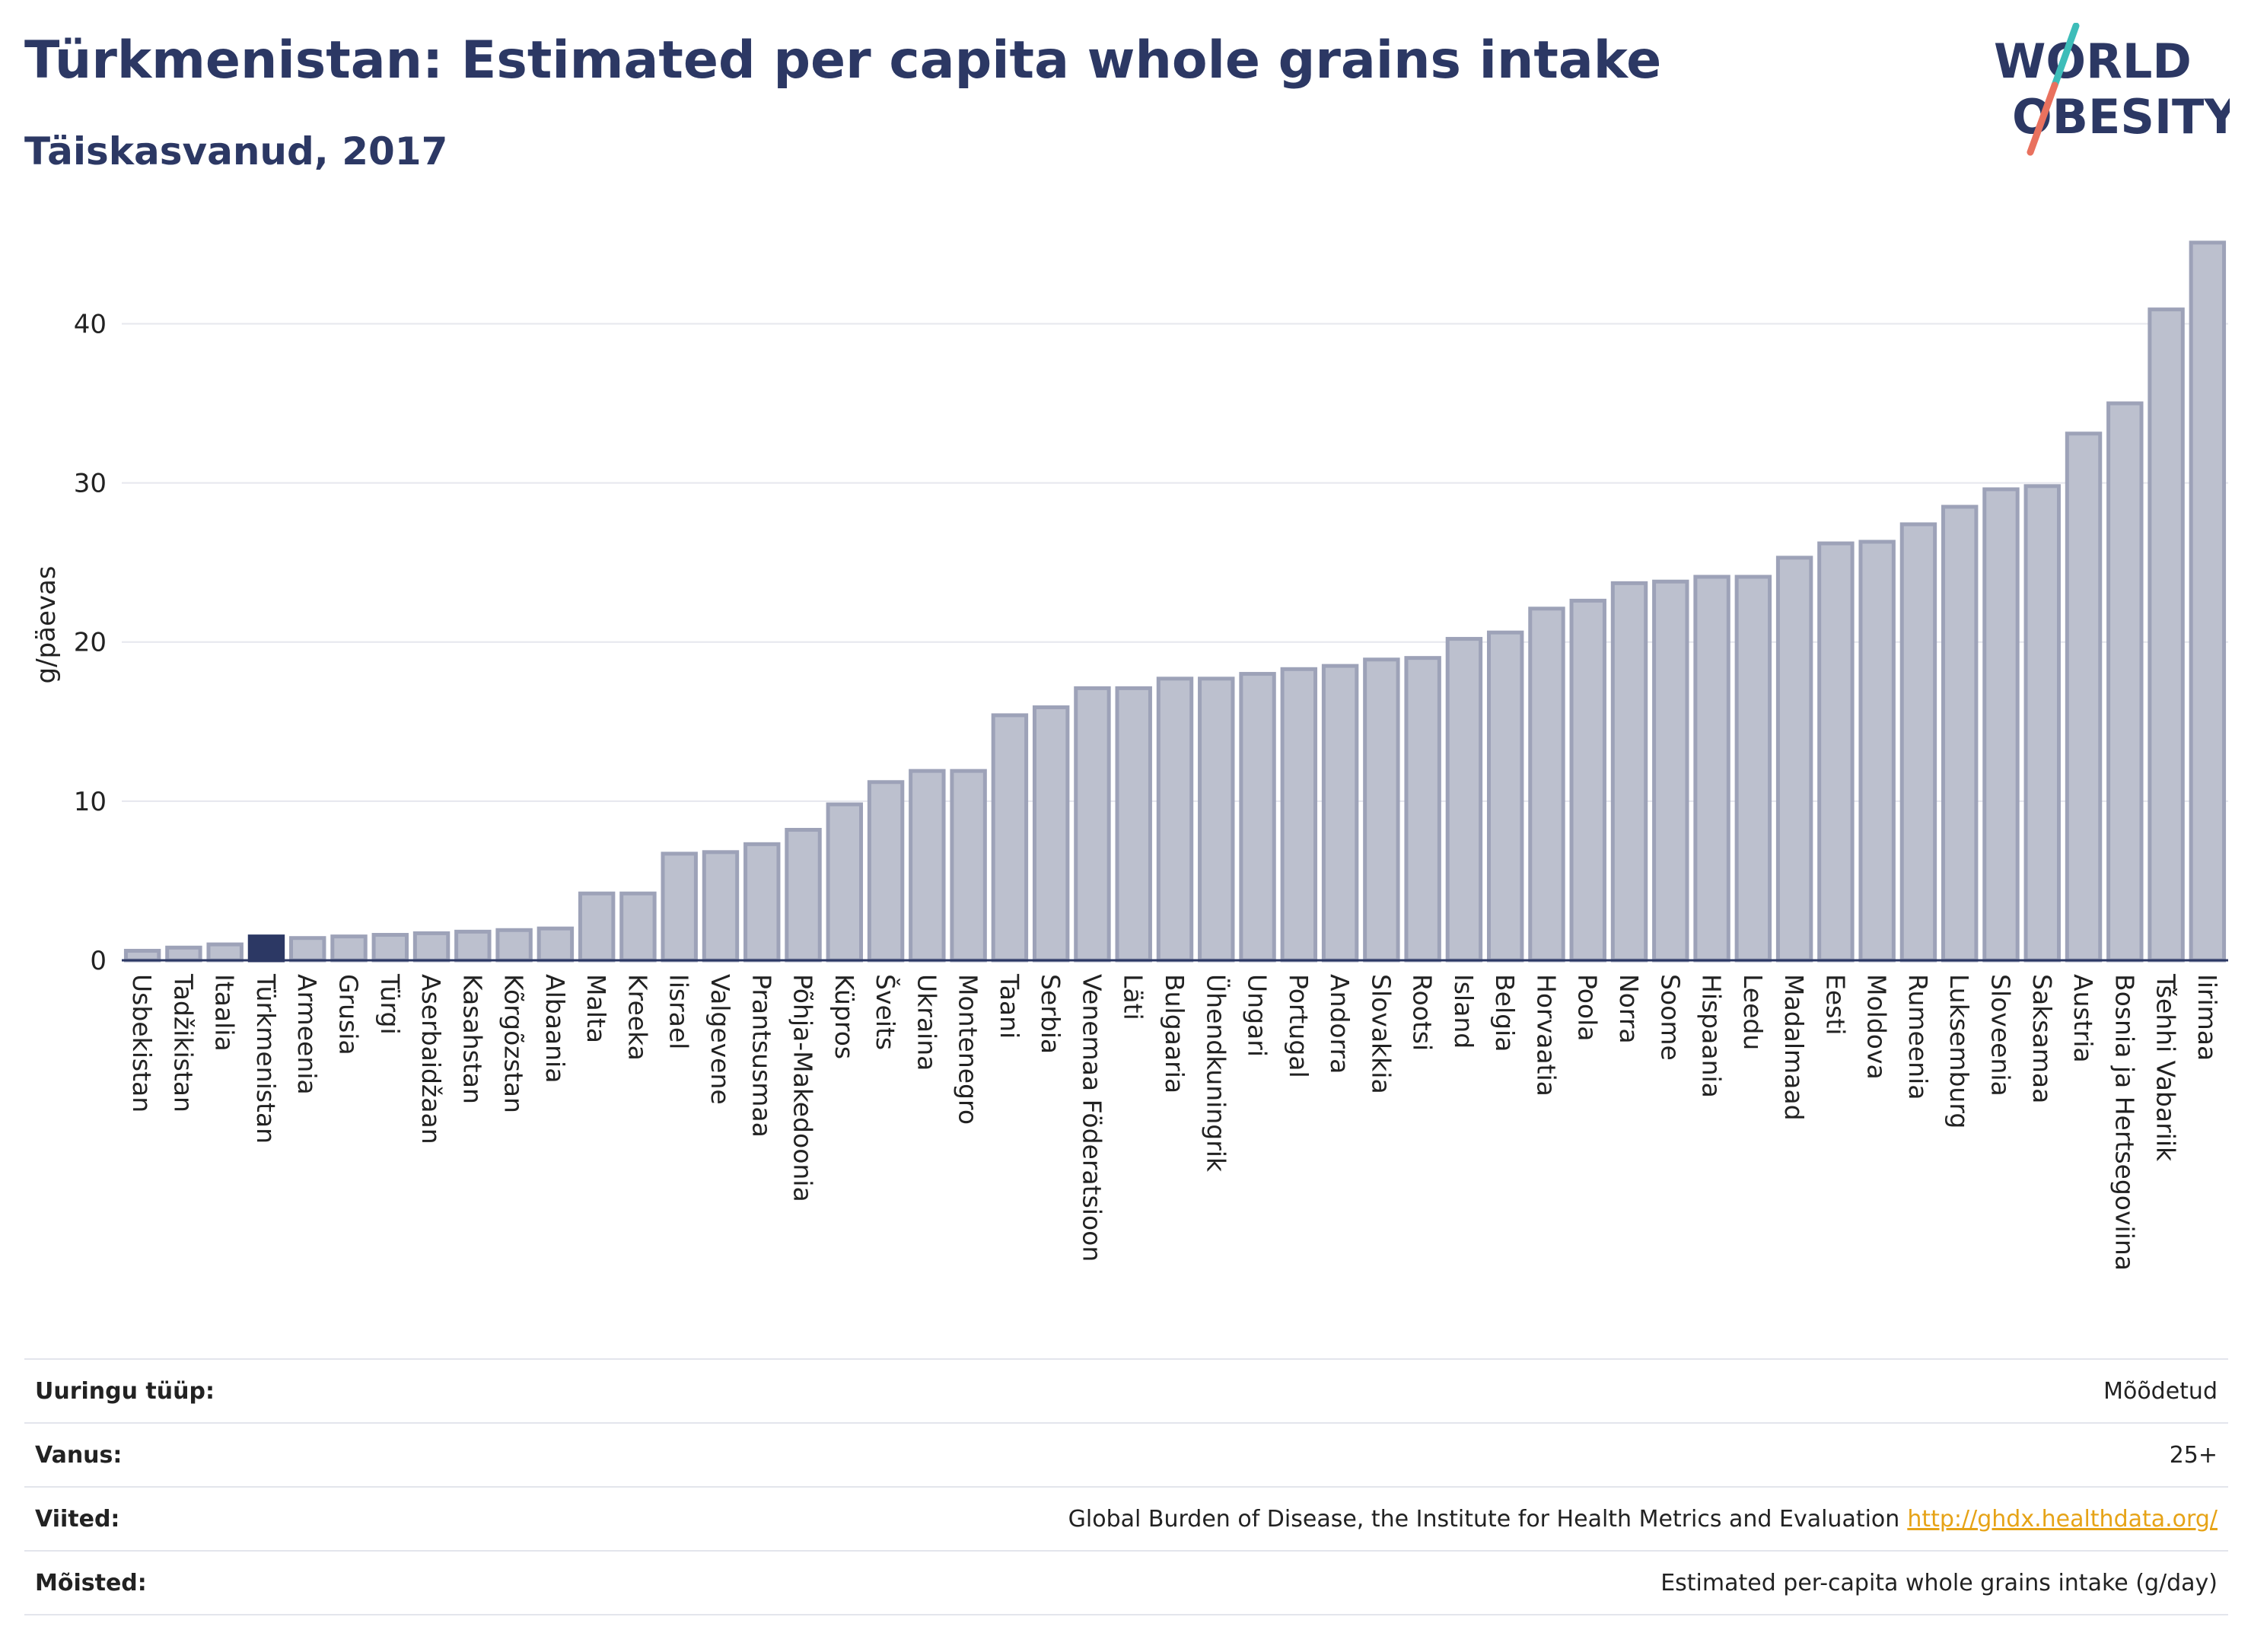 The width and height of the screenshot is (2251, 1652). Describe the element at coordinates (1629, 1009) in the screenshot. I see `x-tick-label: Norra` at that location.